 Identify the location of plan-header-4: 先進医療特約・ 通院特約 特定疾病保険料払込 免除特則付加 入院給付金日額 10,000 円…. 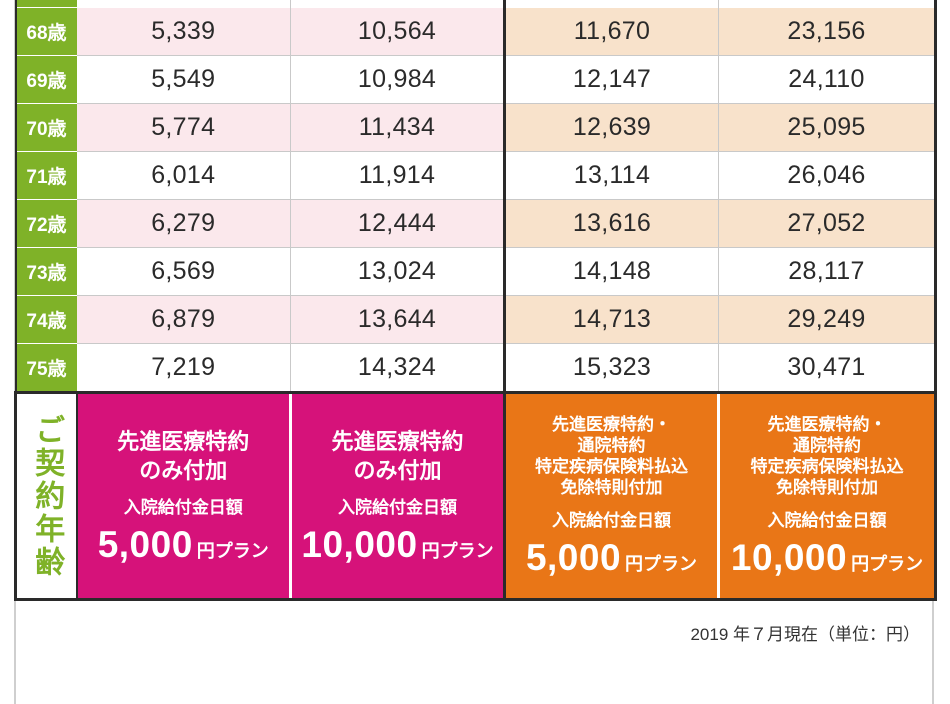
(827, 496).